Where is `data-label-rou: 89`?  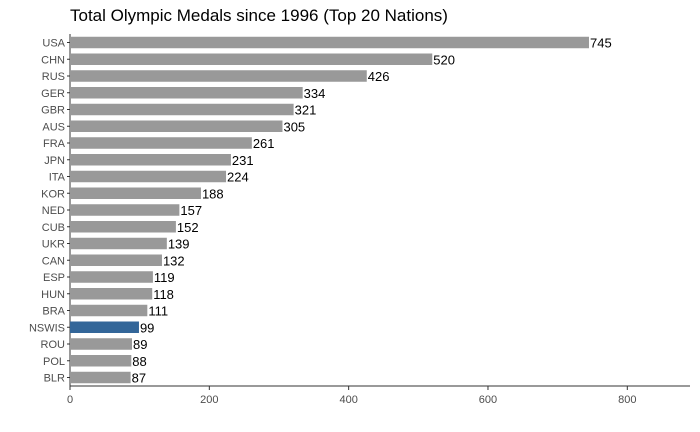 data-label-rou: 89 is located at coordinates (140, 344).